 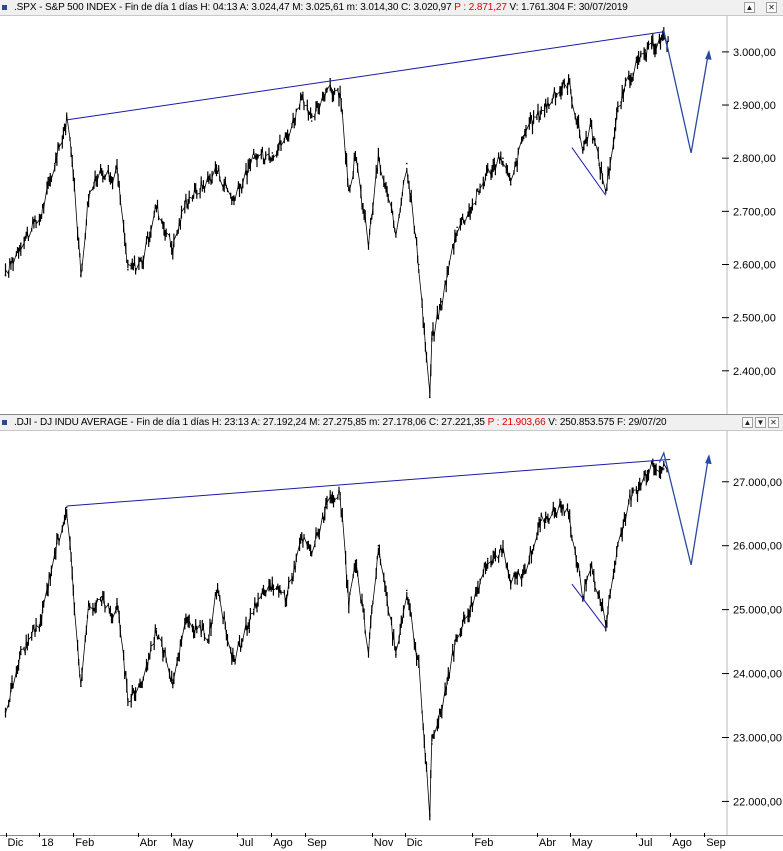 I want to click on down-arrow-icon: ▼, so click(x=760, y=422).